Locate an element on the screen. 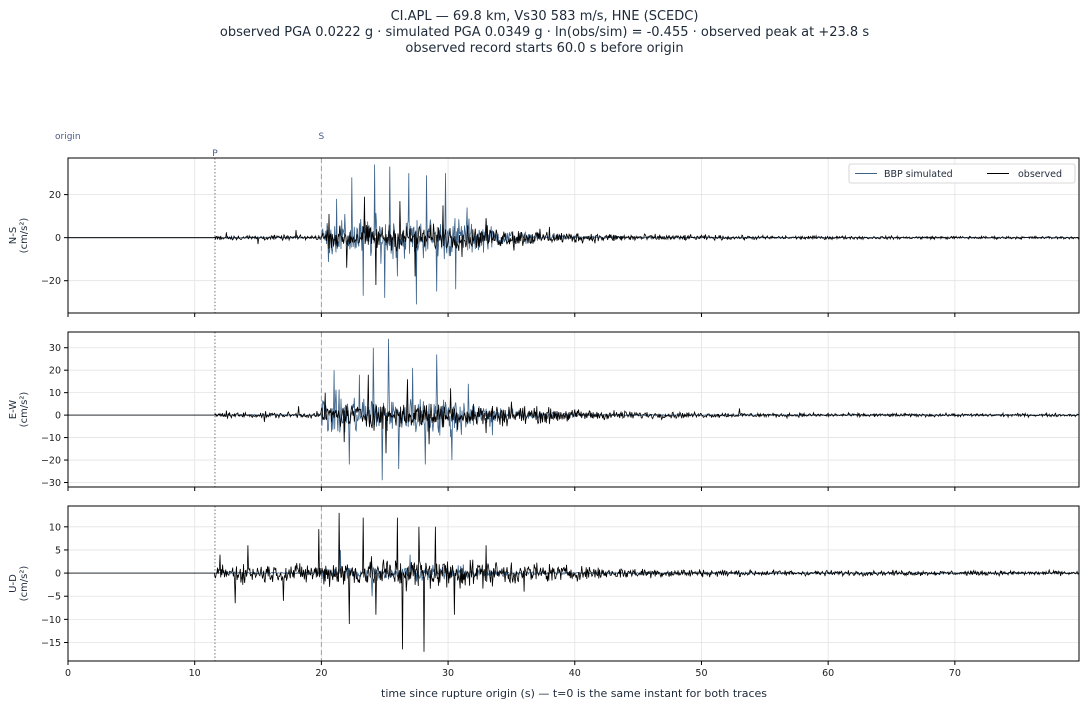 Image resolution: width=1089 pixels, height=710 pixels. x-tick-label: 20 is located at coordinates (321, 673).